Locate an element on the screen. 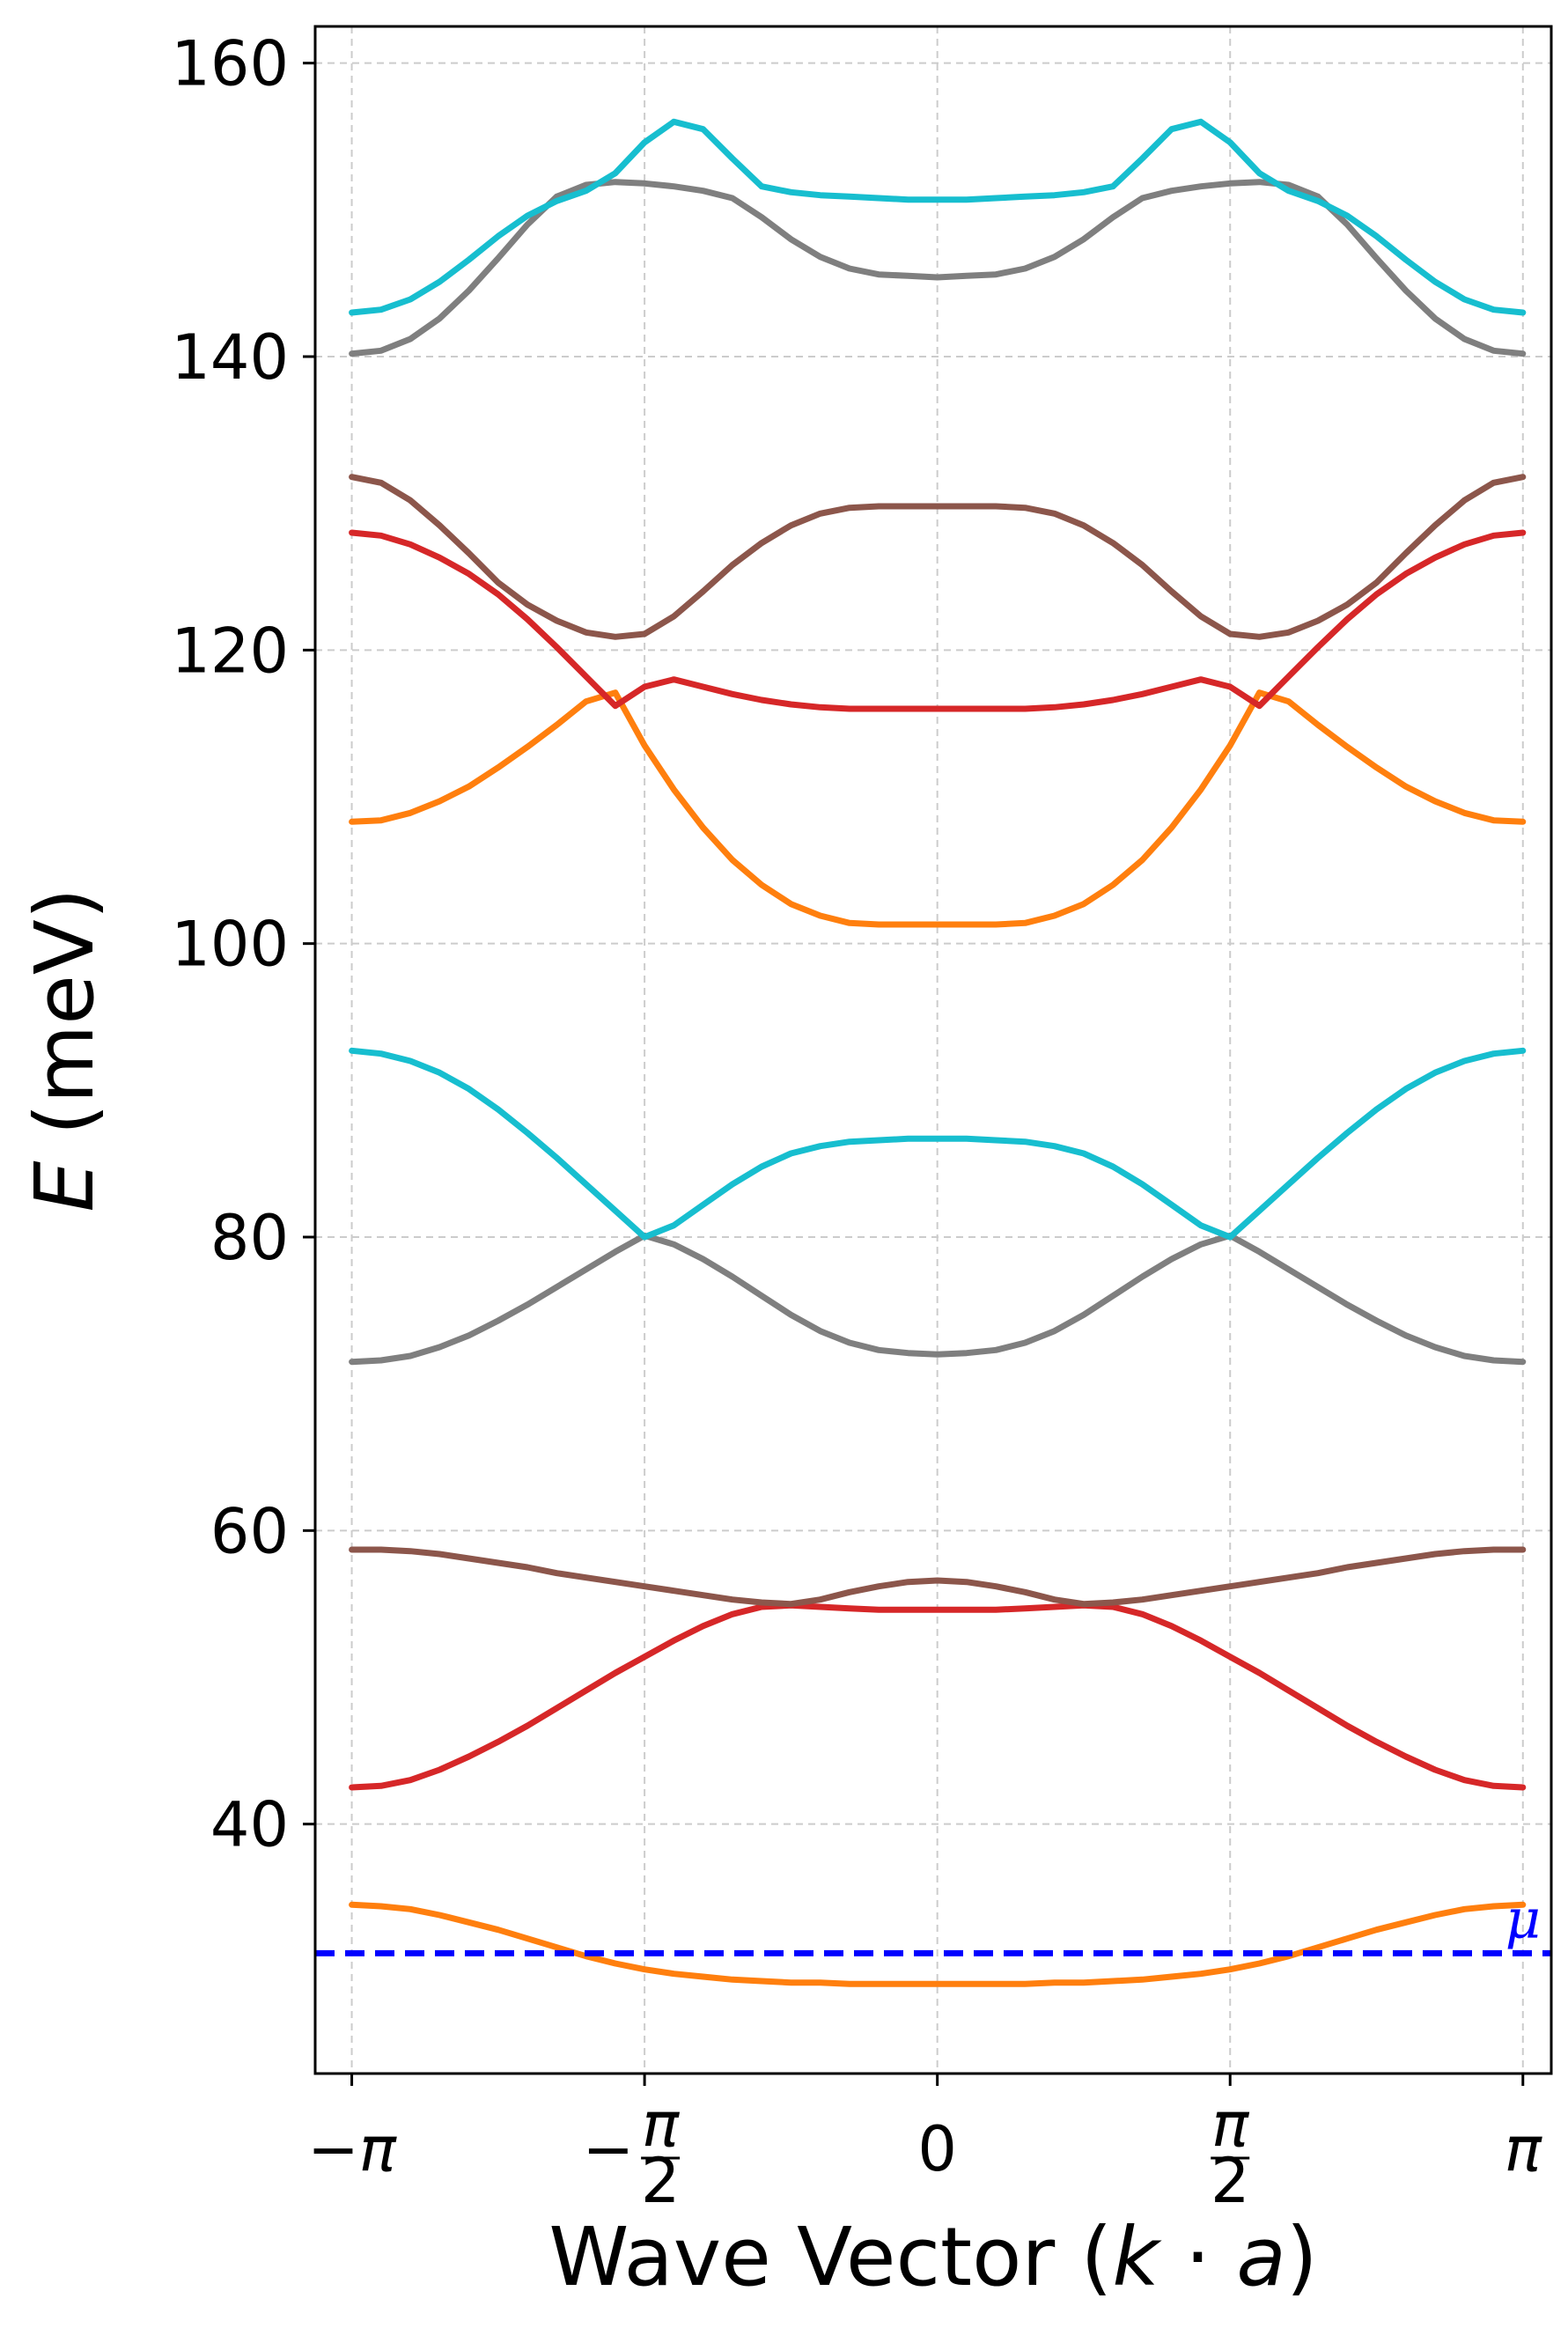 Image resolution: width=1568 pixels, height=2328 pixels. y-axis-title-unit: (meV) is located at coordinates (65, 1024).